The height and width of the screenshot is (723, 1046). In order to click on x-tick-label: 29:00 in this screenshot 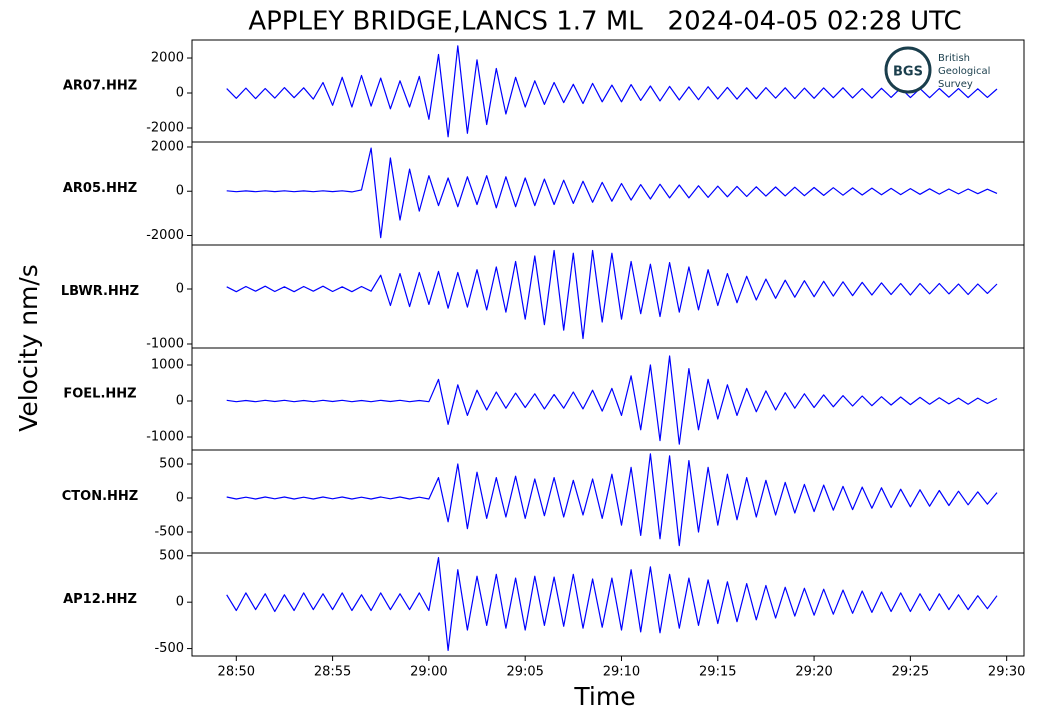, I will do `click(428, 672)`.